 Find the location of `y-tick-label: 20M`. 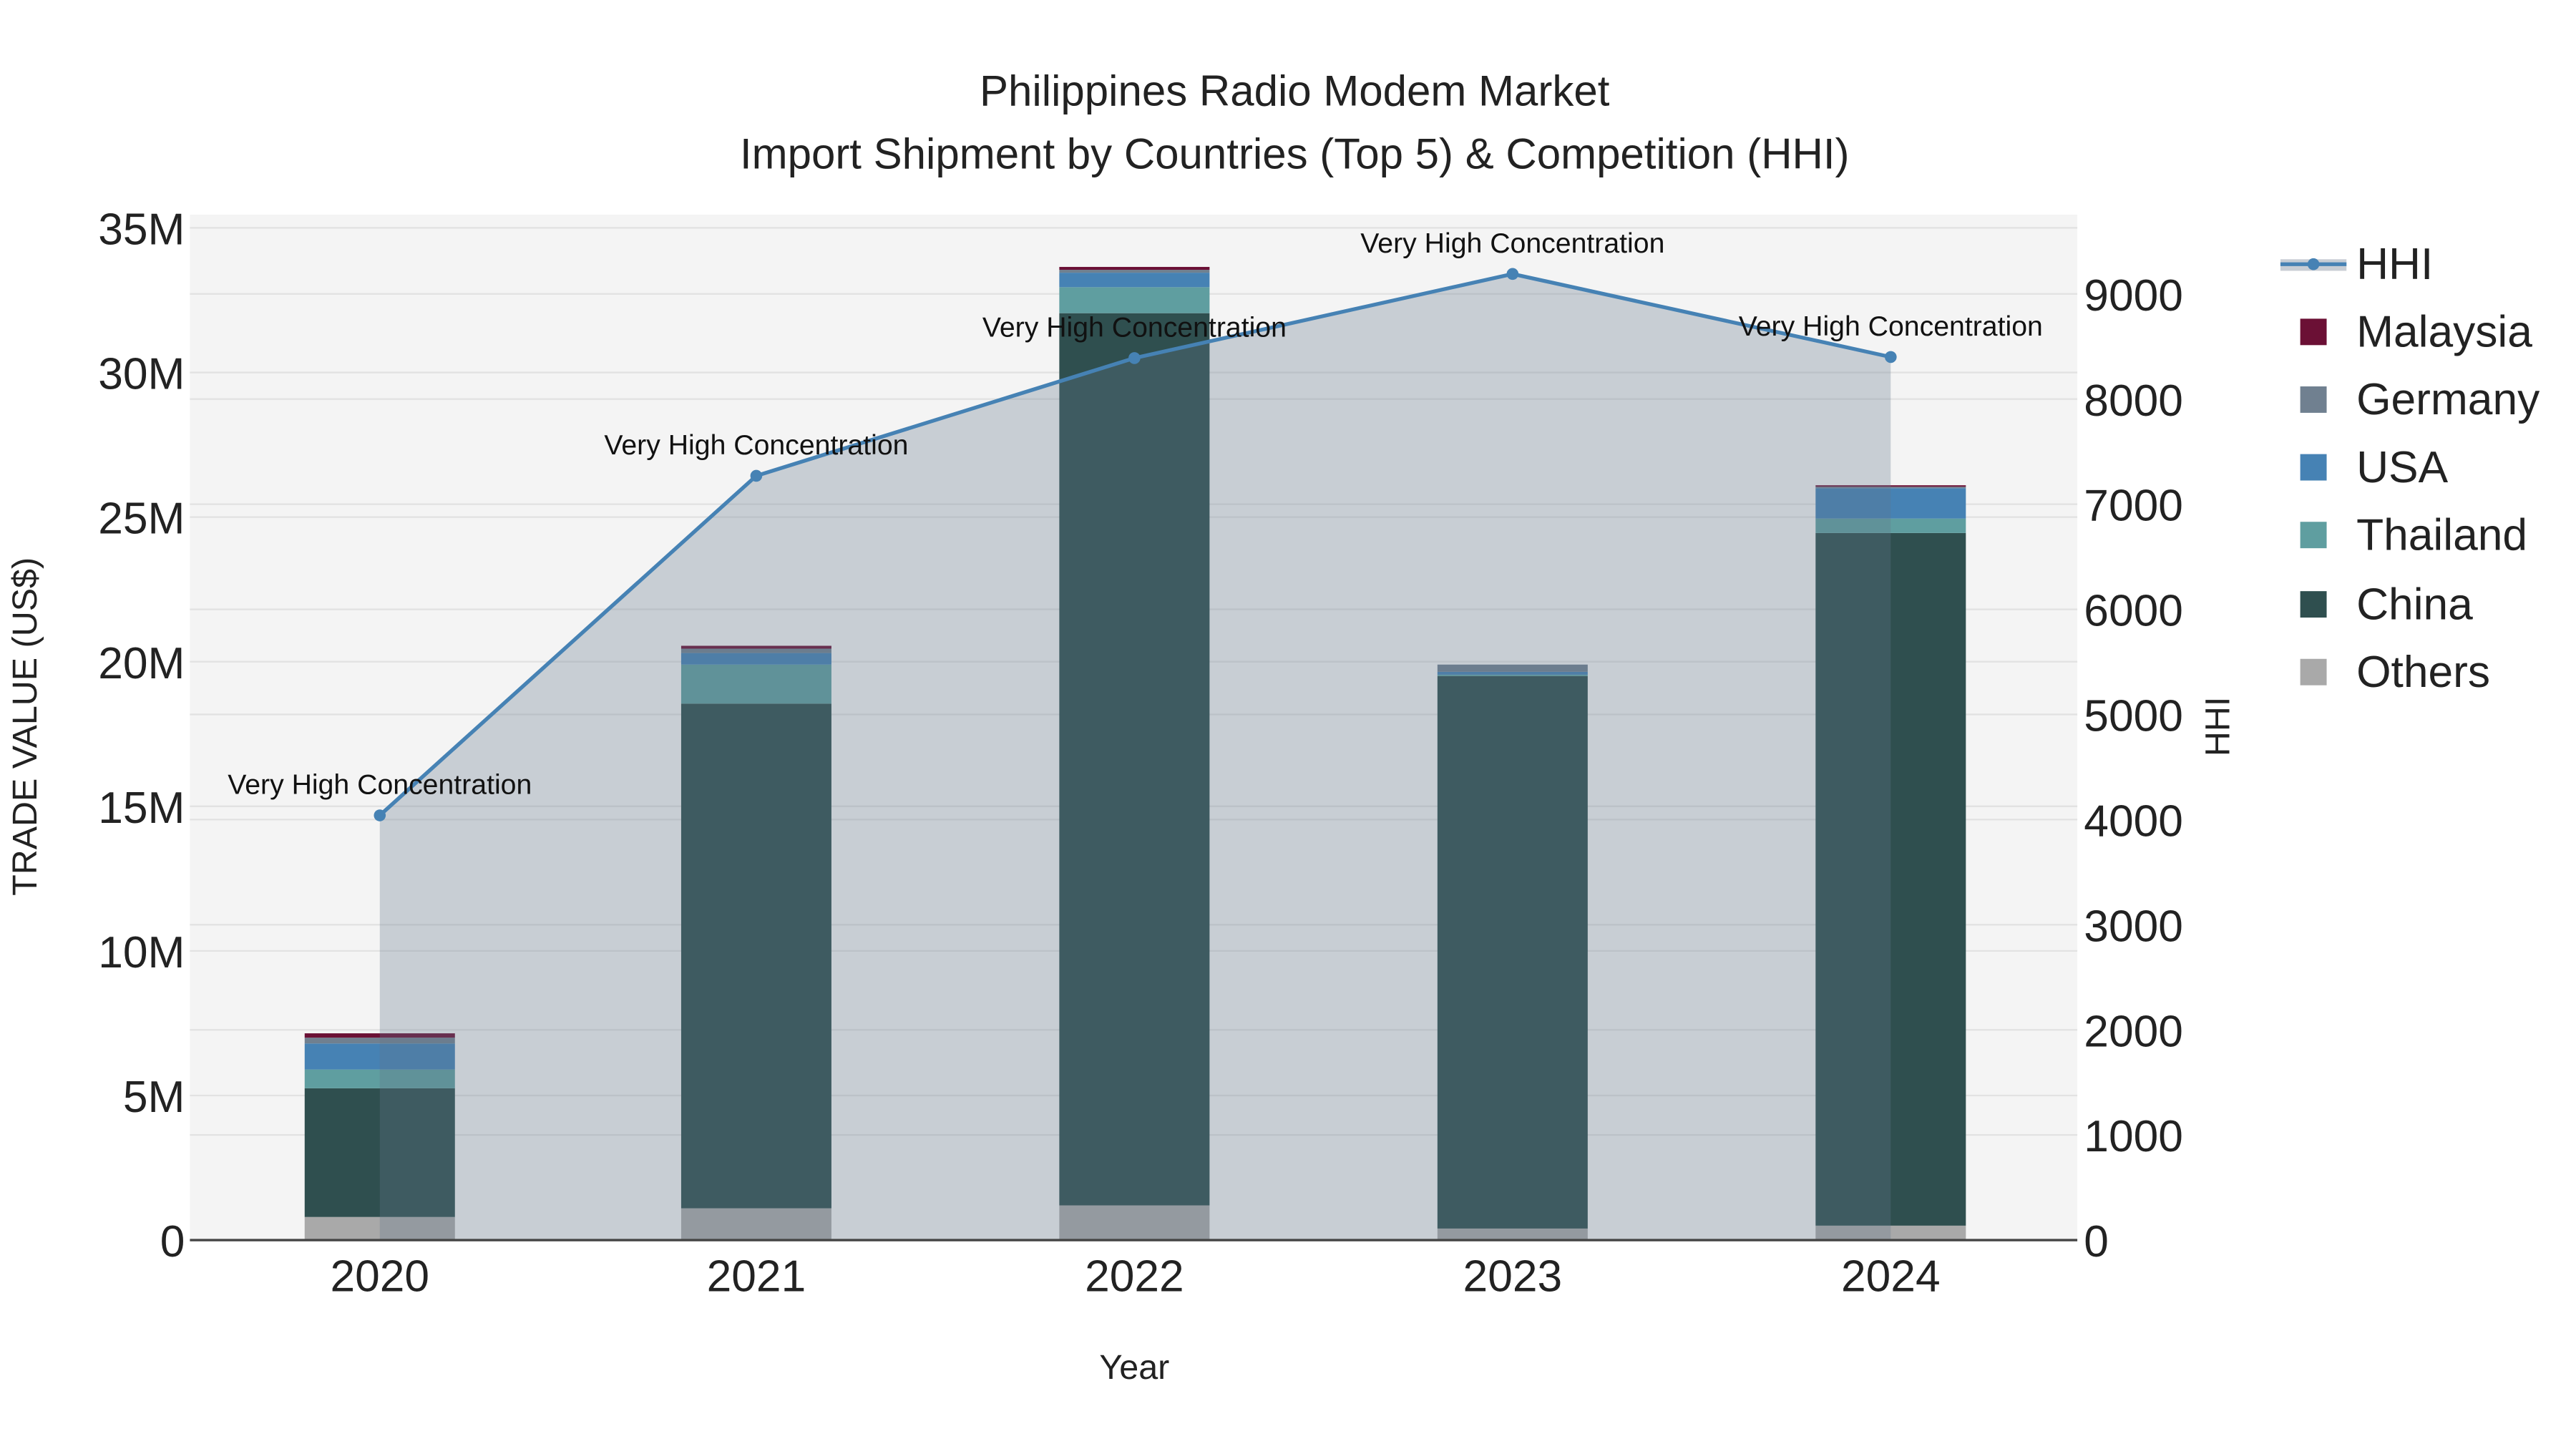

y-tick-label: 20M is located at coordinates (141, 663).